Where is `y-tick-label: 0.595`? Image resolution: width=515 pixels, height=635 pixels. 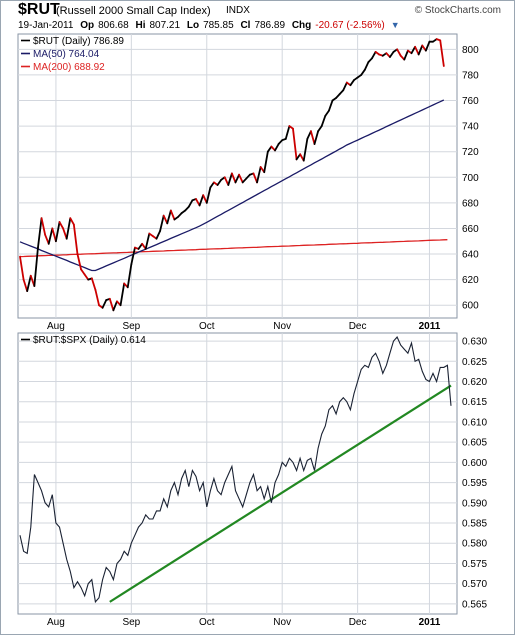 y-tick-label: 0.595 is located at coordinates (474, 483).